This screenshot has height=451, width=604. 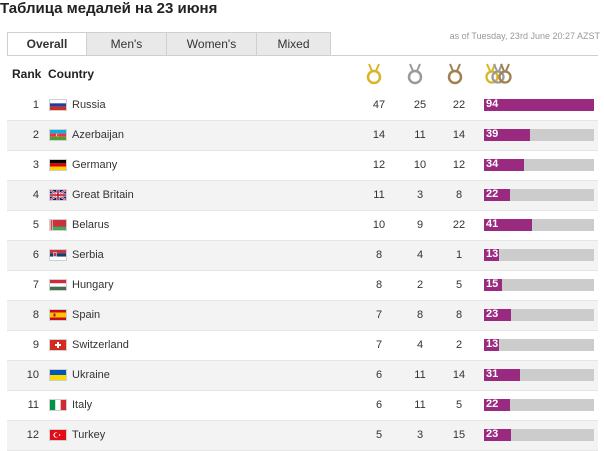 I want to click on total-count: 15, so click(x=492, y=284).